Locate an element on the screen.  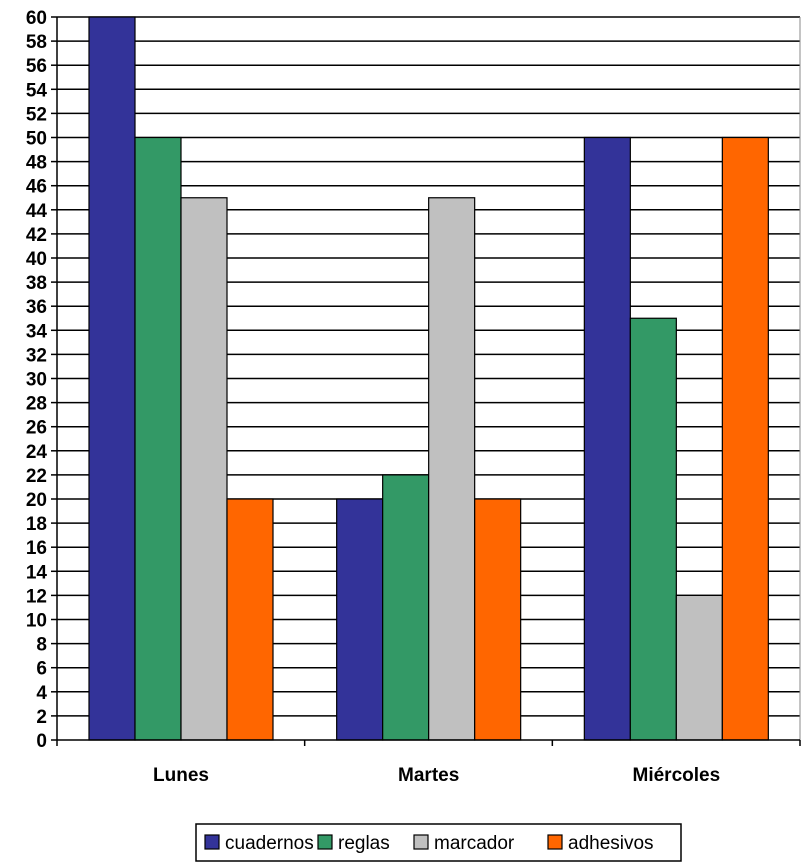
legend-label: cuadernos is located at coordinates (269, 843).